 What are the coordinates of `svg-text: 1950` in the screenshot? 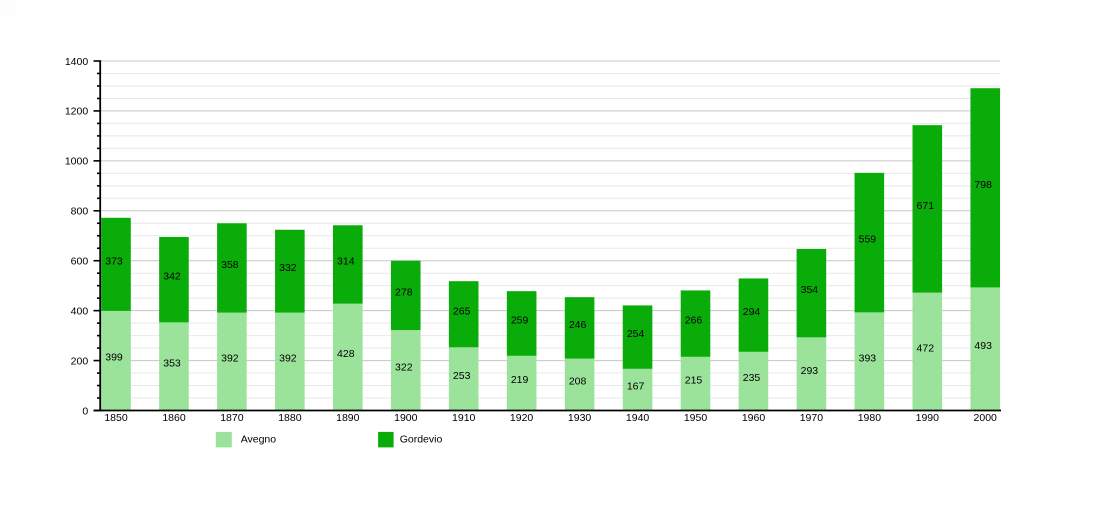 It's located at (696, 418).